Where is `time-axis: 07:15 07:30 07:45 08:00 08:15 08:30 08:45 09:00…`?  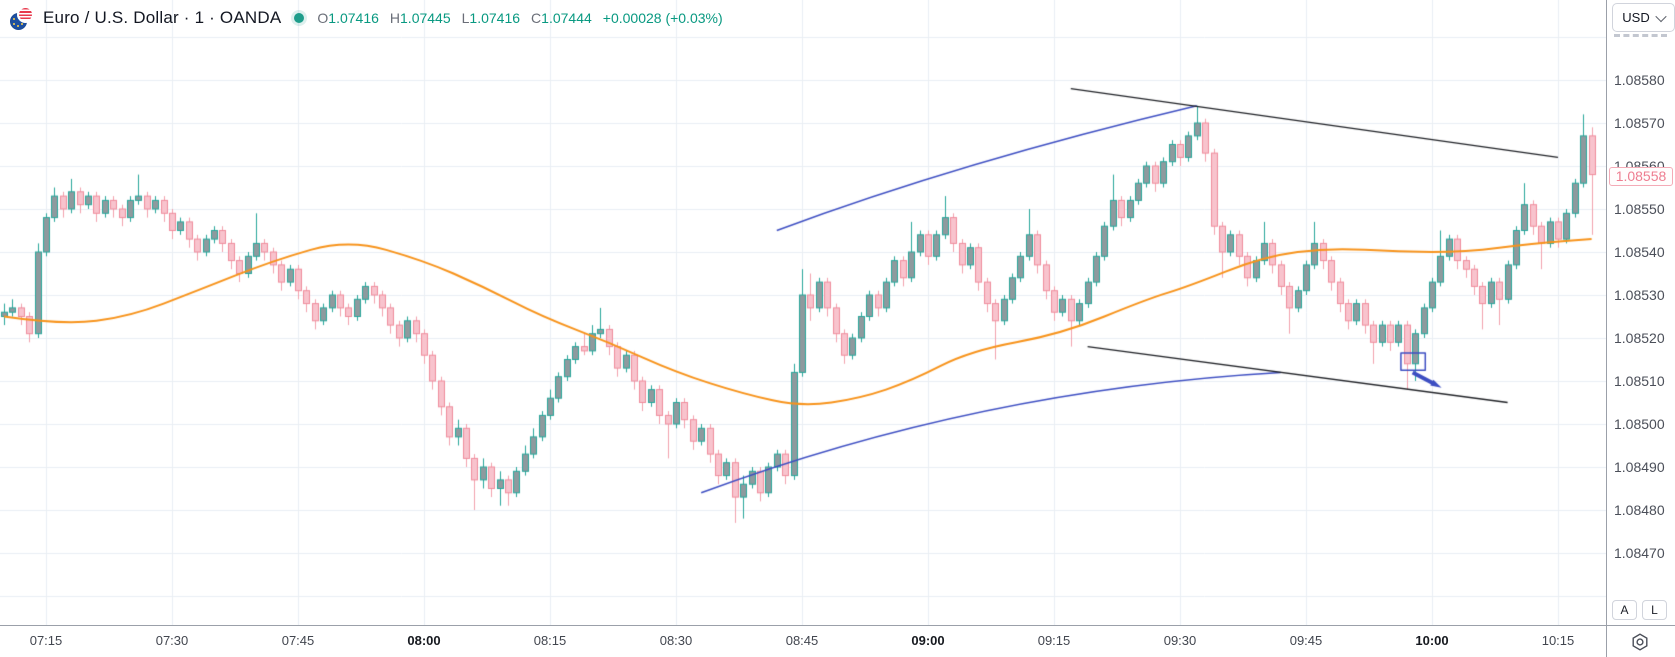
time-axis: 07:15 07:30 07:45 08:00 08:15 08:30 08:45 09:00… is located at coordinates (803, 641).